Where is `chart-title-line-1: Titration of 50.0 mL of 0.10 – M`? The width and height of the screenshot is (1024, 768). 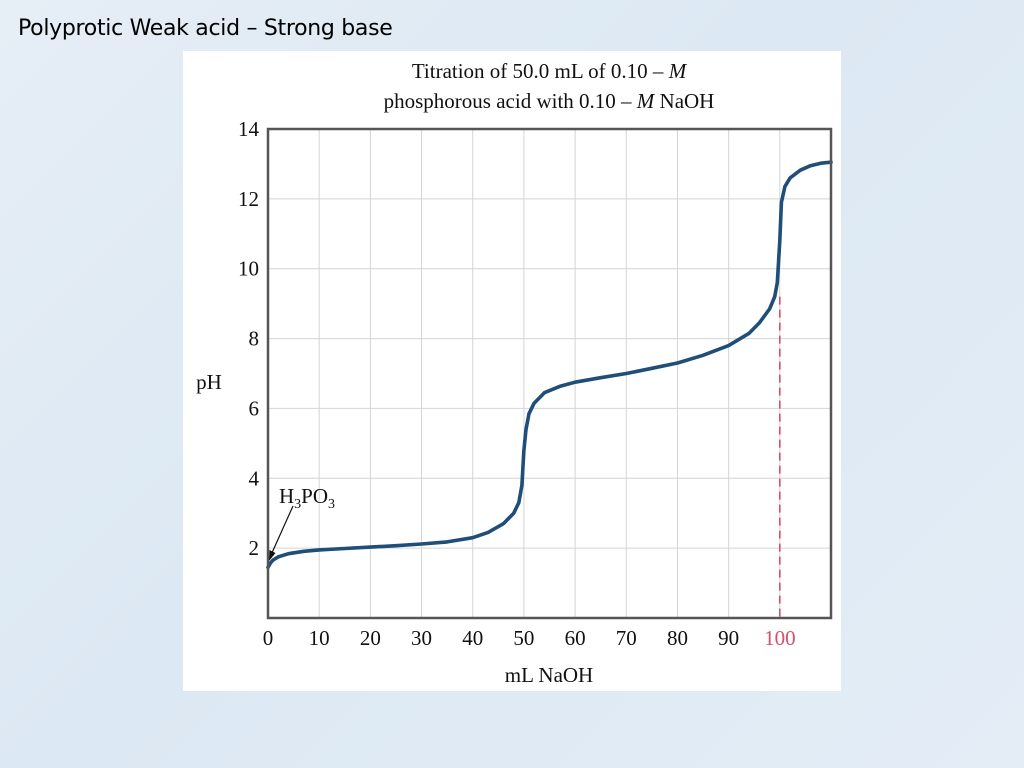 chart-title-line-1: Titration of 50.0 mL of 0.10 – M is located at coordinates (550, 71).